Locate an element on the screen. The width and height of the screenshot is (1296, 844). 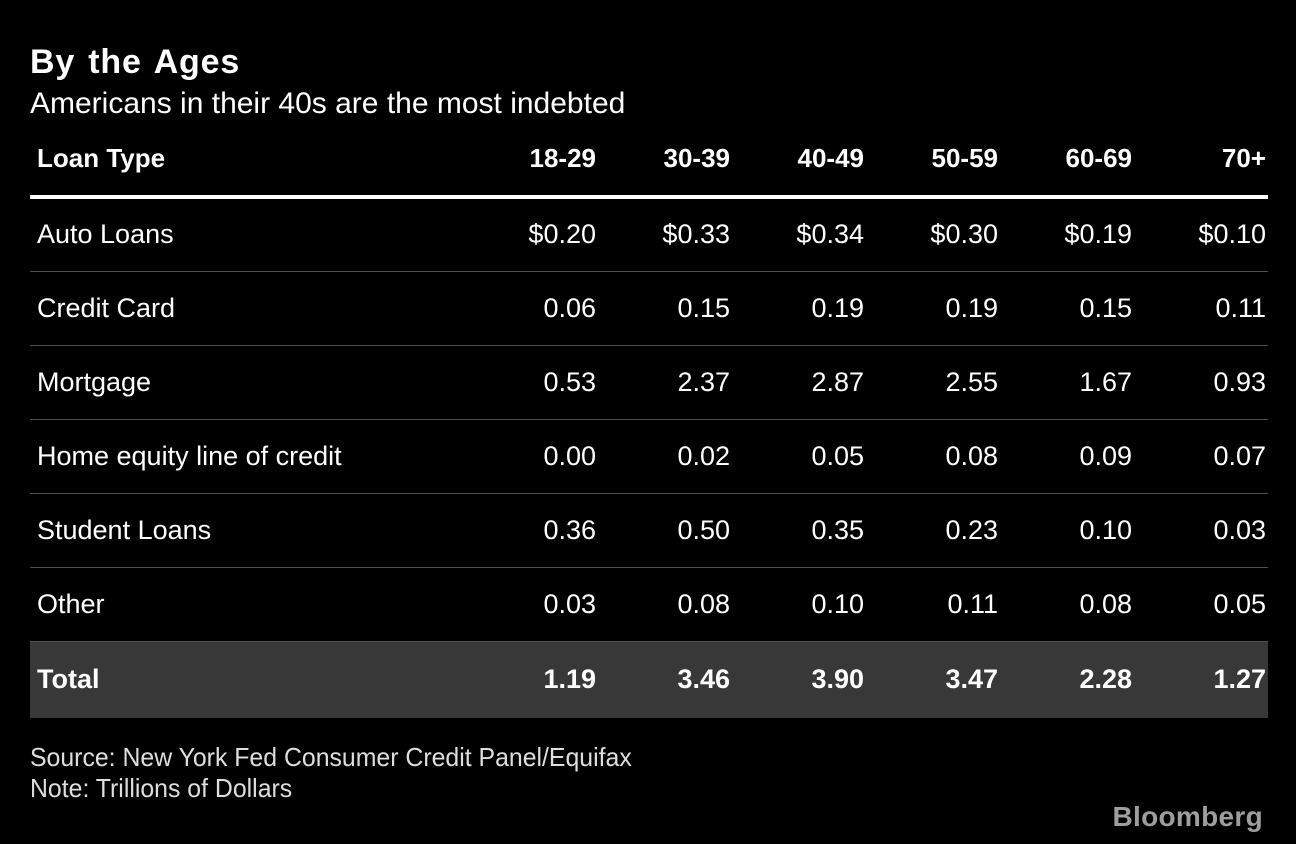
cell-value: $0.33 is located at coordinates (665, 234).